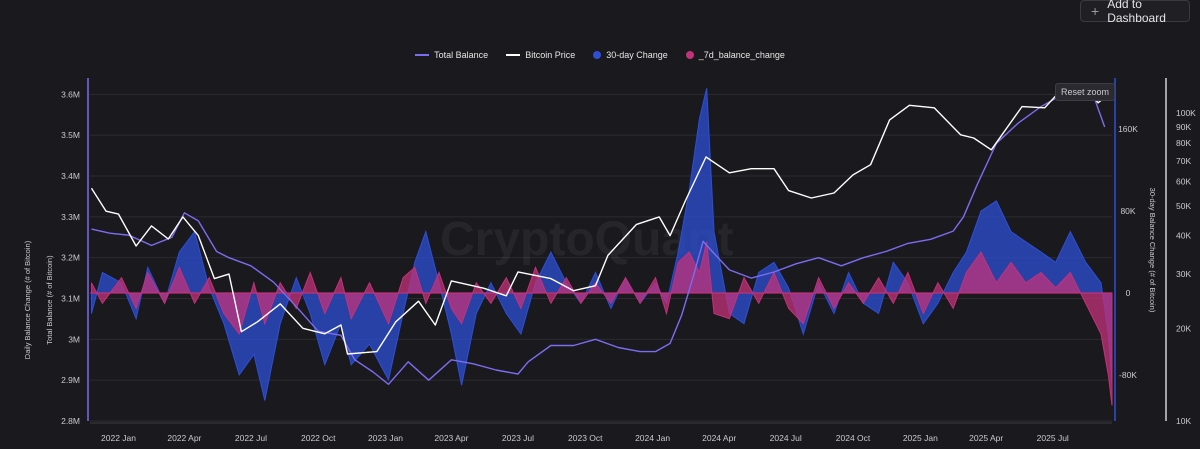 This screenshot has width=1200, height=449. What do you see at coordinates (1128, 293) in the screenshot?
I see `right-inner-axis-tick-label: 0` at bounding box center [1128, 293].